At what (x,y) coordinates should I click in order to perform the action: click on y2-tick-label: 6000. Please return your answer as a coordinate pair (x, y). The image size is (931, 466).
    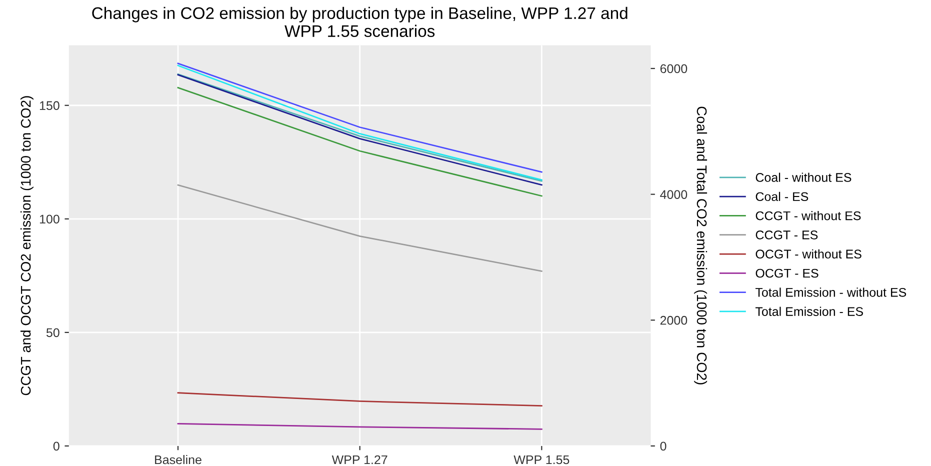
    Looking at the image, I should click on (674, 69).